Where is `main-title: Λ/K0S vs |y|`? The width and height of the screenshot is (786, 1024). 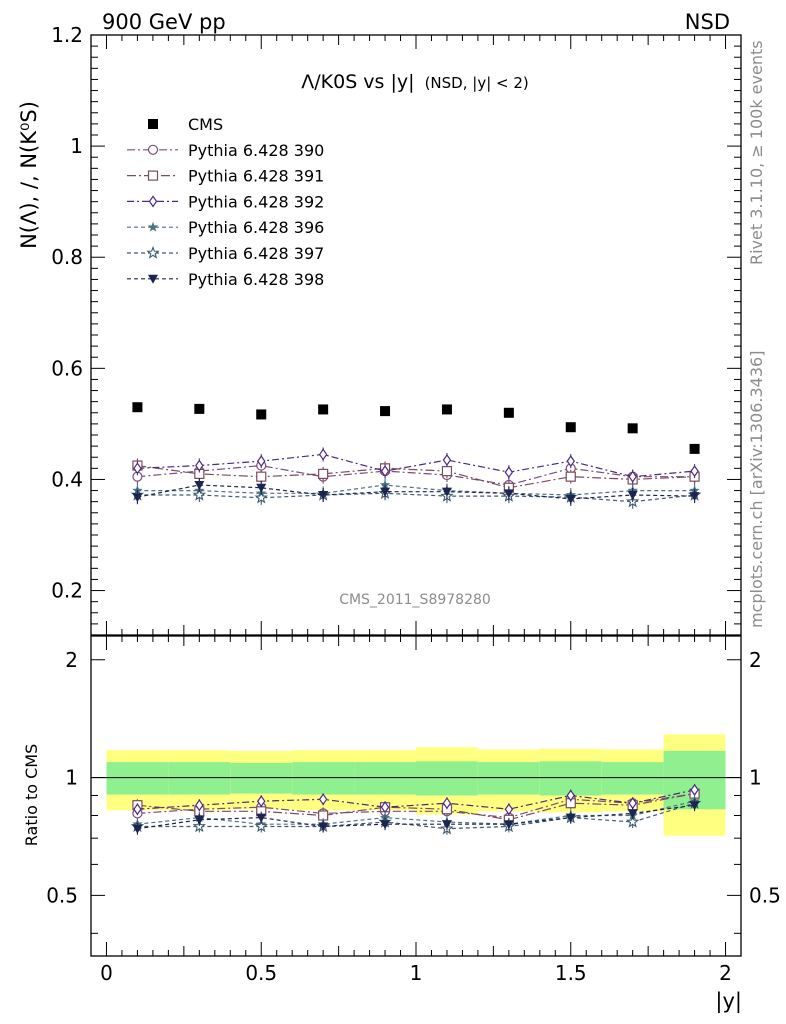 main-title: Λ/K0S vs |y| is located at coordinates (357, 82).